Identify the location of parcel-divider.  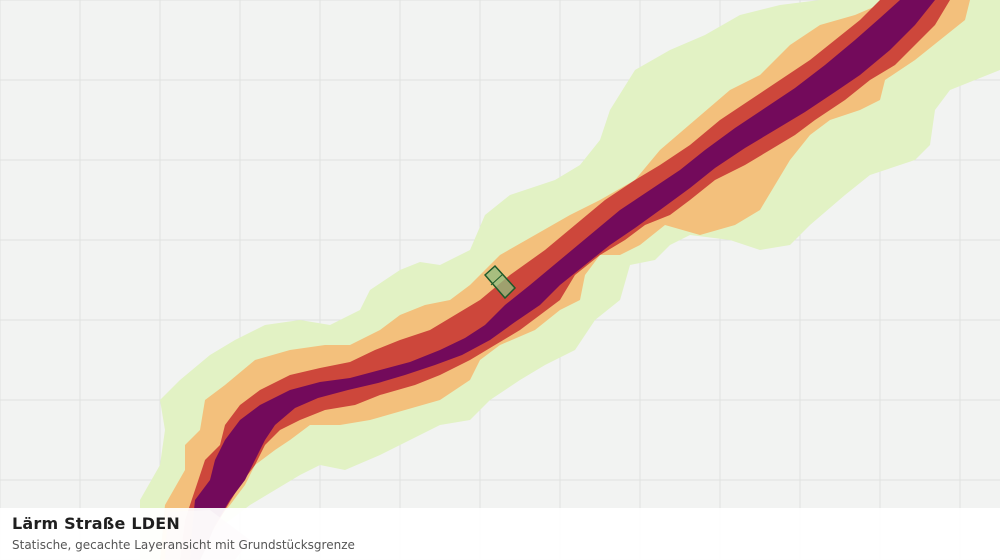
(497, 279).